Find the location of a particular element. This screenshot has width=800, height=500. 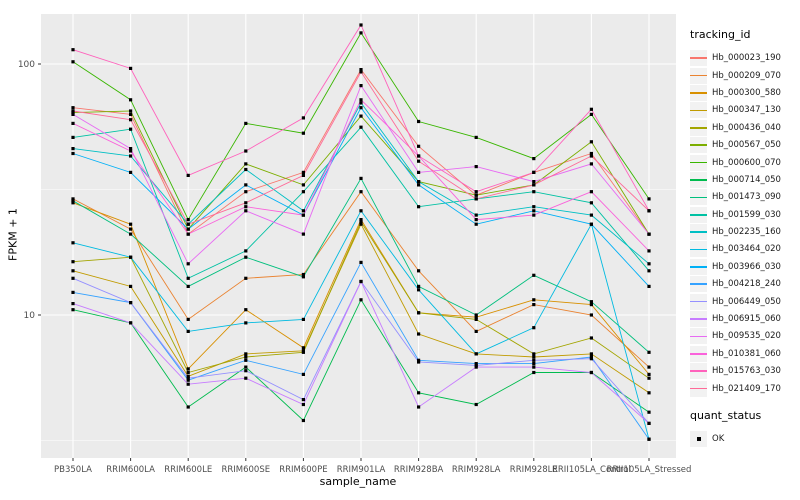

legend-item-label: Hb_015763_030 is located at coordinates (746, 371).